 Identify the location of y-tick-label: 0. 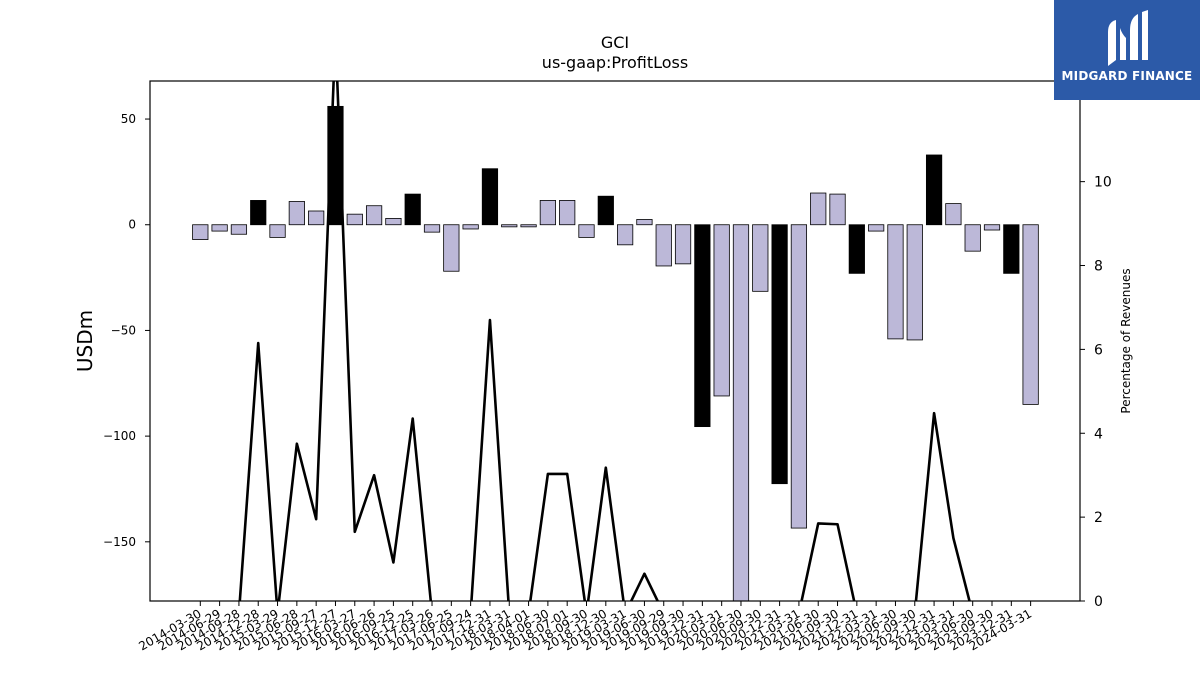
(132, 225).